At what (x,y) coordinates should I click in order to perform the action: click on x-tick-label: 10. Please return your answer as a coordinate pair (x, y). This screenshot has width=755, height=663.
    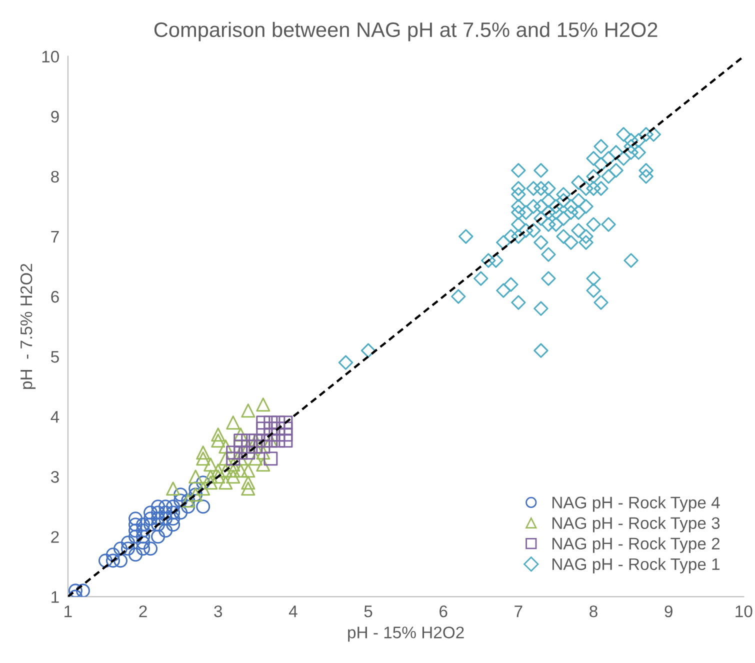
    Looking at the image, I should click on (744, 611).